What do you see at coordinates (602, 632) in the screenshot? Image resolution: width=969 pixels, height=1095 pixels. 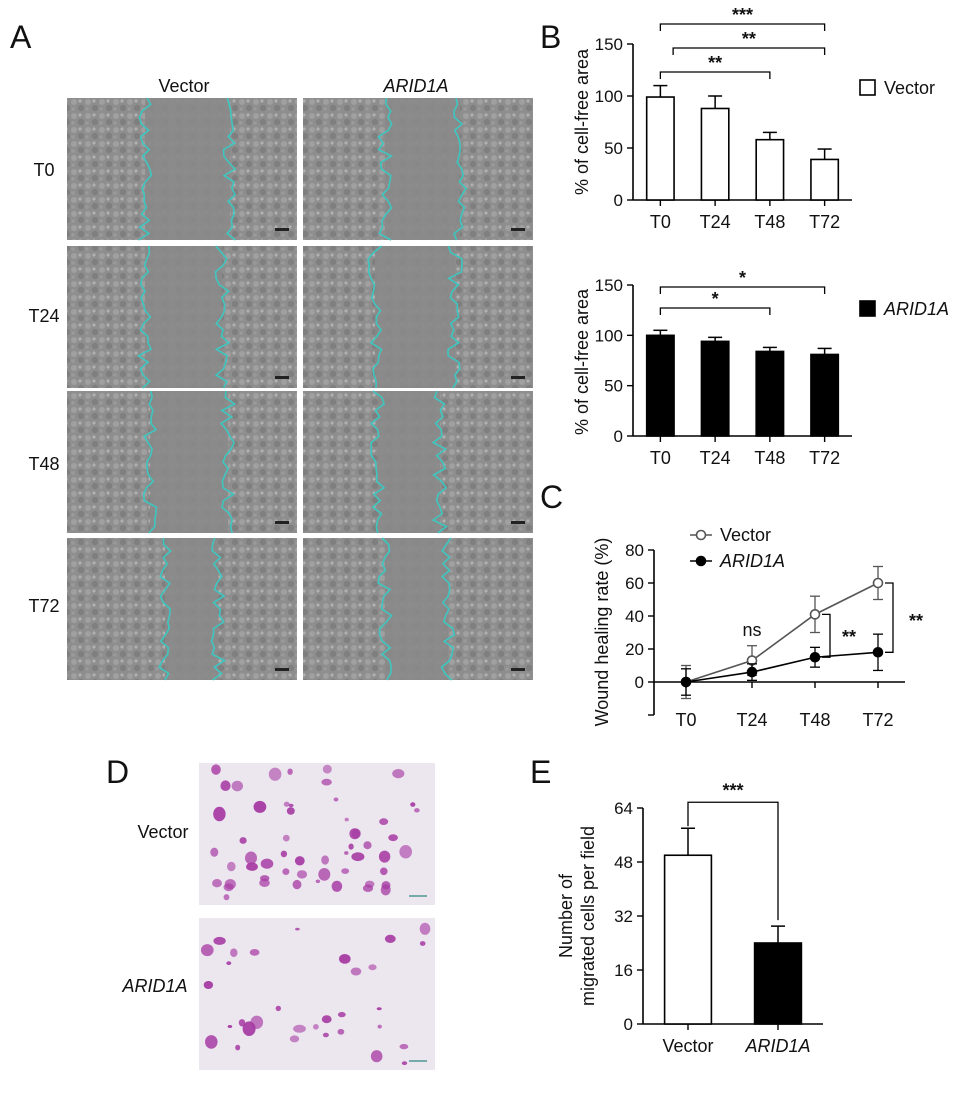 I see `y-axis-label: Wound healing rate (%)` at bounding box center [602, 632].